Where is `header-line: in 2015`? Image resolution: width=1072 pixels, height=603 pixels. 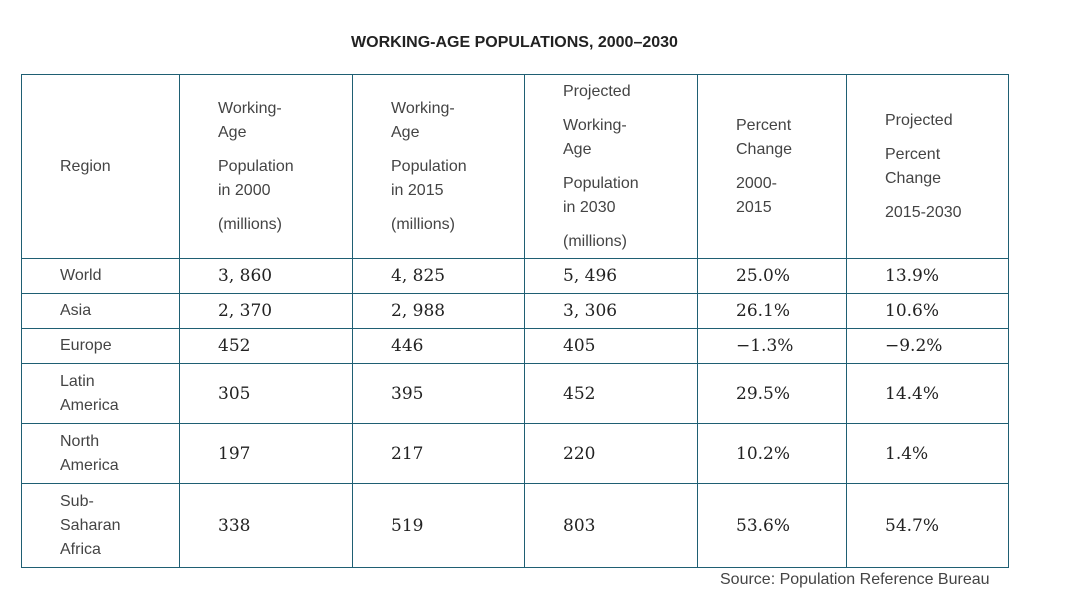 header-line: in 2015 is located at coordinates (417, 190).